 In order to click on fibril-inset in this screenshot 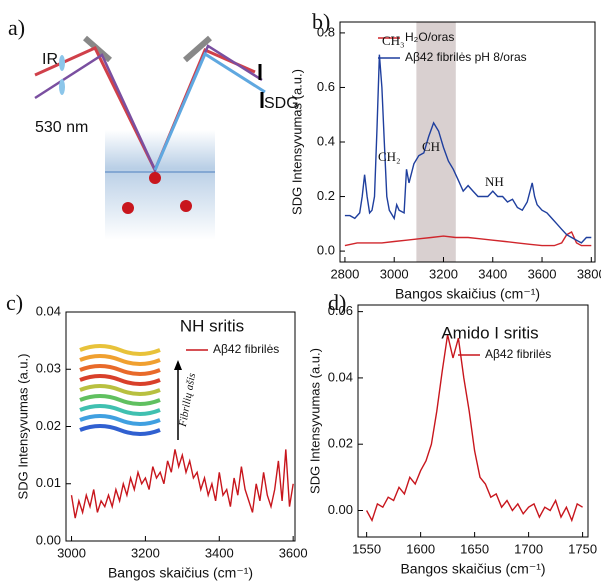, I will do `click(130, 392)`.